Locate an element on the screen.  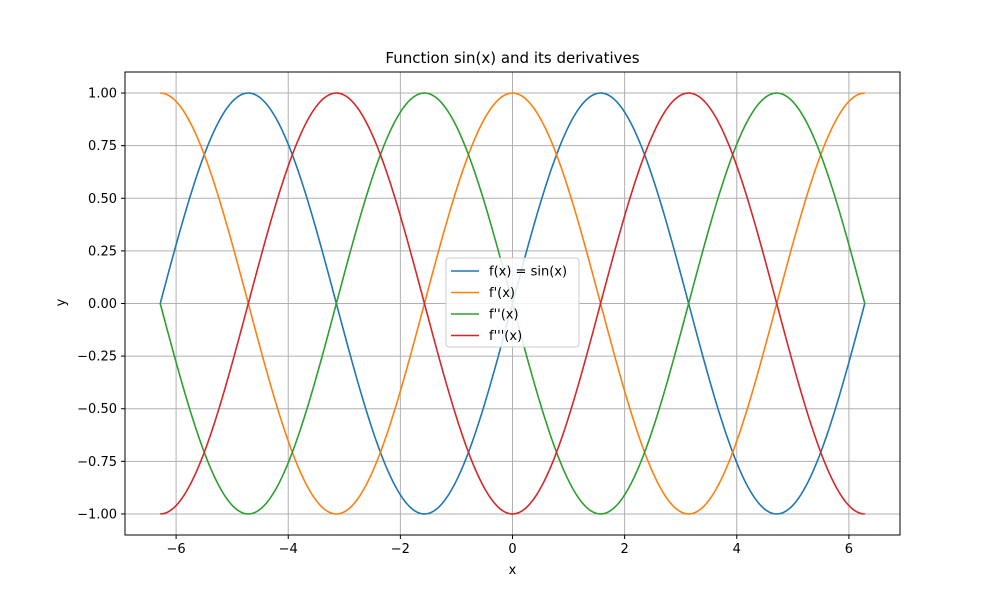
legend-label: f'''(x) is located at coordinates (505, 336).